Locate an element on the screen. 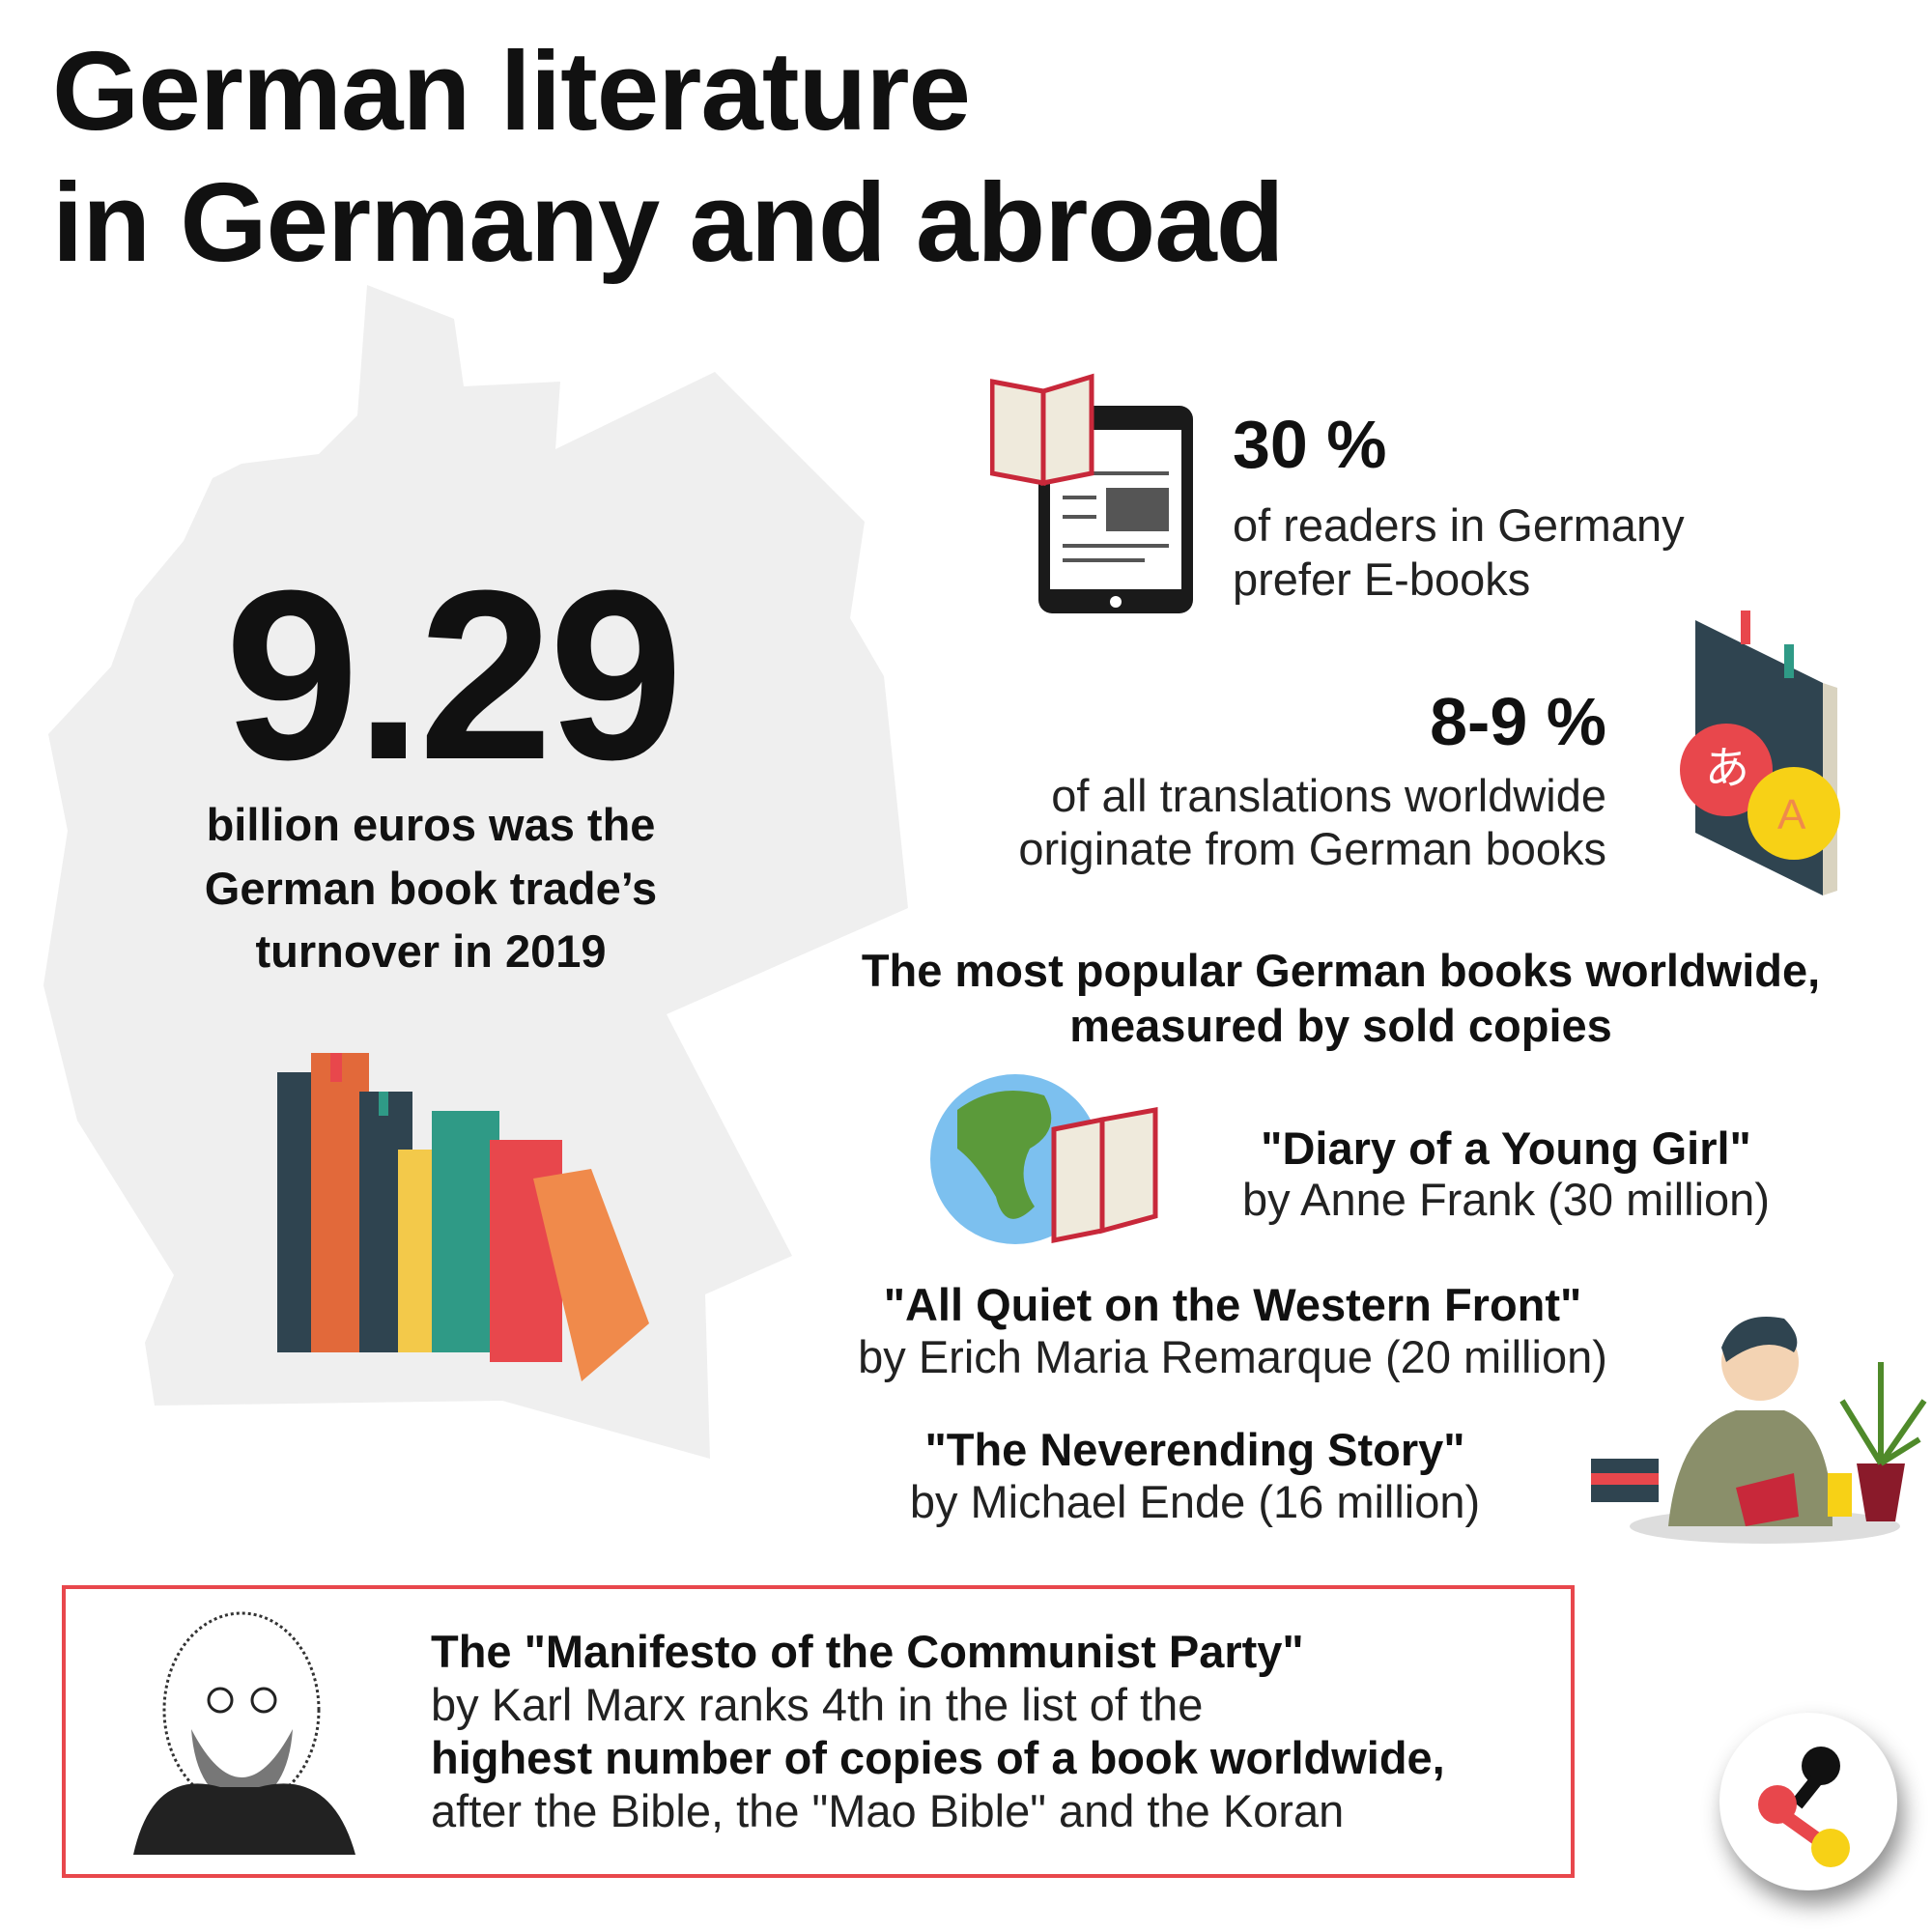  translations-caption-2: originate from German books is located at coordinates (1312, 848).